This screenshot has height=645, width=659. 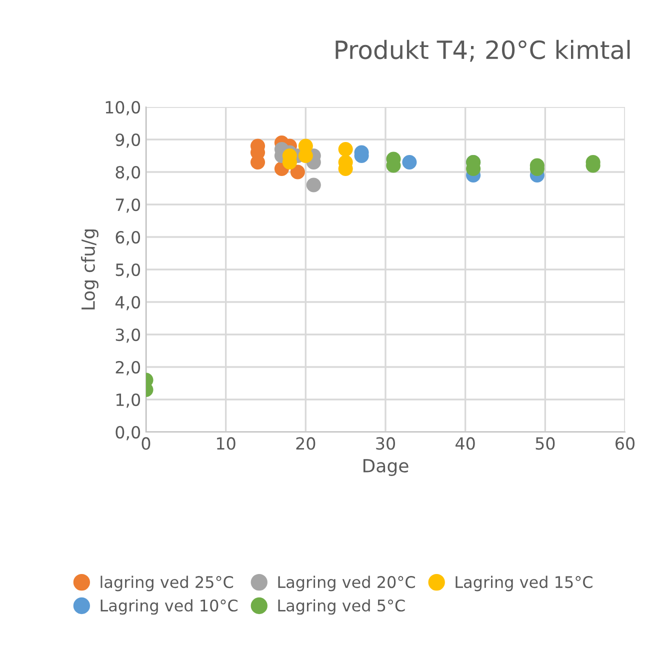 I want to click on x-tick-label: 10, so click(x=226, y=443).